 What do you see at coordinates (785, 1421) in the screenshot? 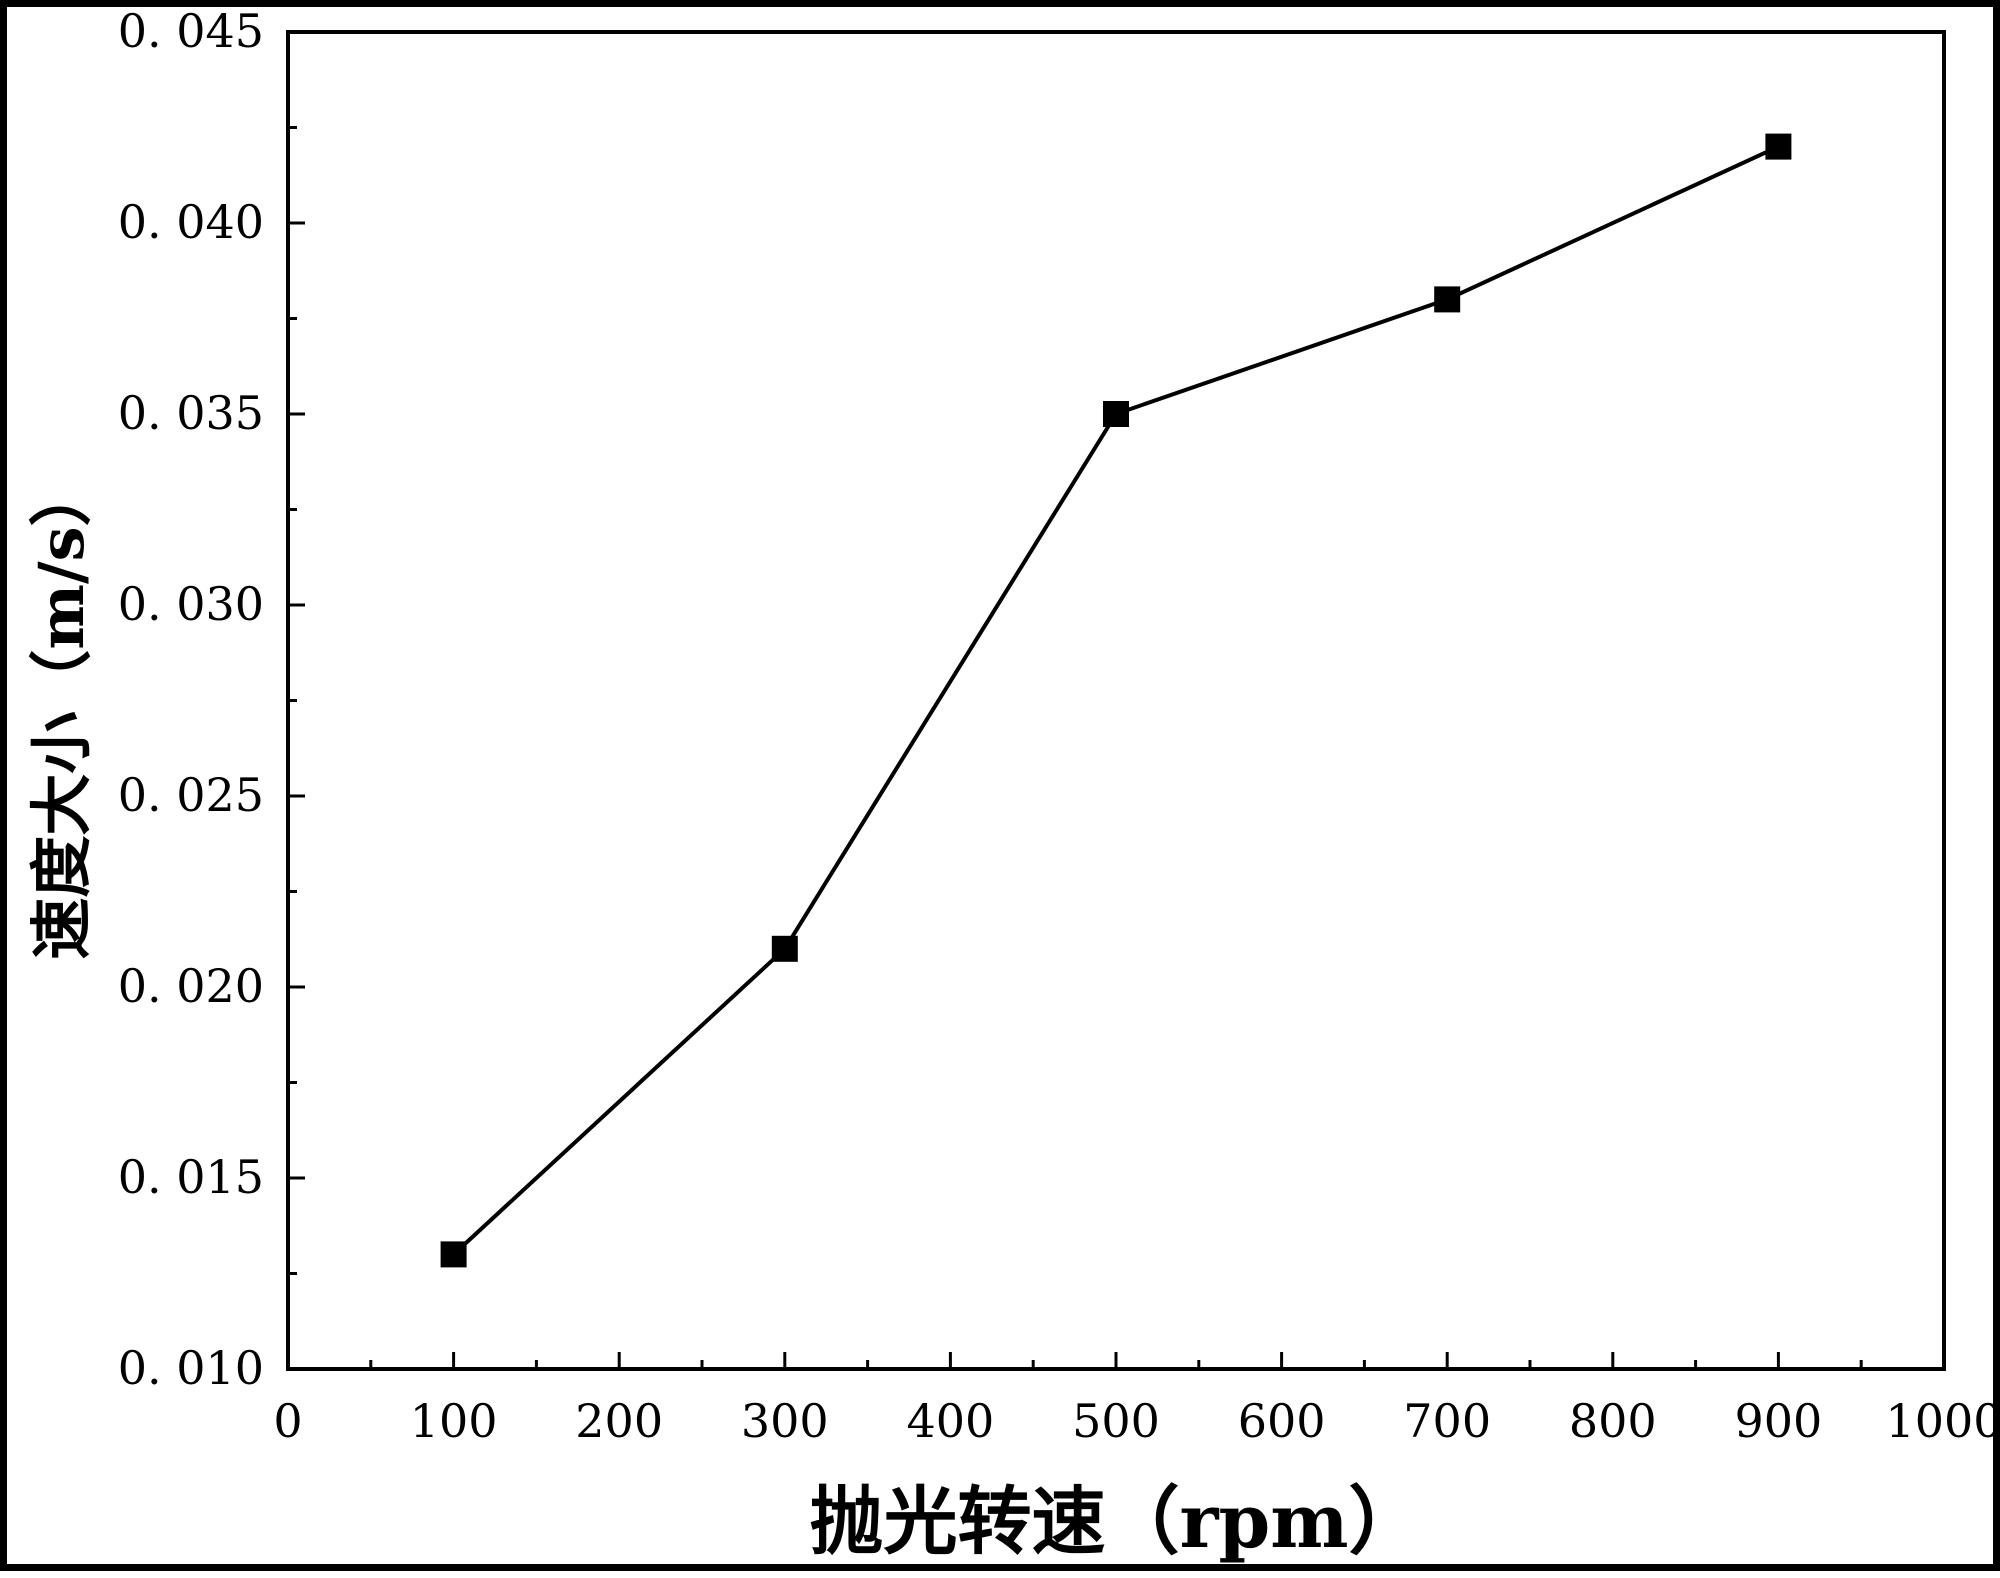
I see `x-tick-label: 300` at bounding box center [785, 1421].